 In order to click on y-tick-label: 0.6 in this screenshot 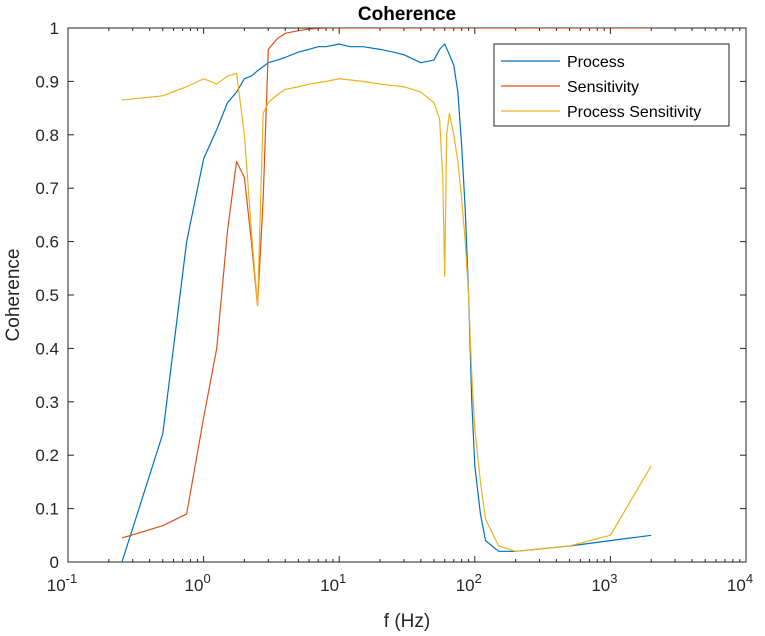, I will do `click(47, 242)`.